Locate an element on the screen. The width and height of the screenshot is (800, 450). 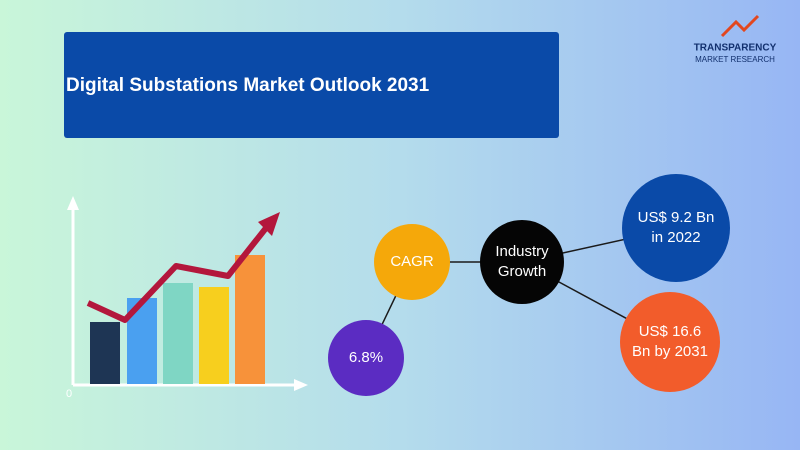
title: Digital Substations Market Outlook 2031 is located at coordinates (248, 85).